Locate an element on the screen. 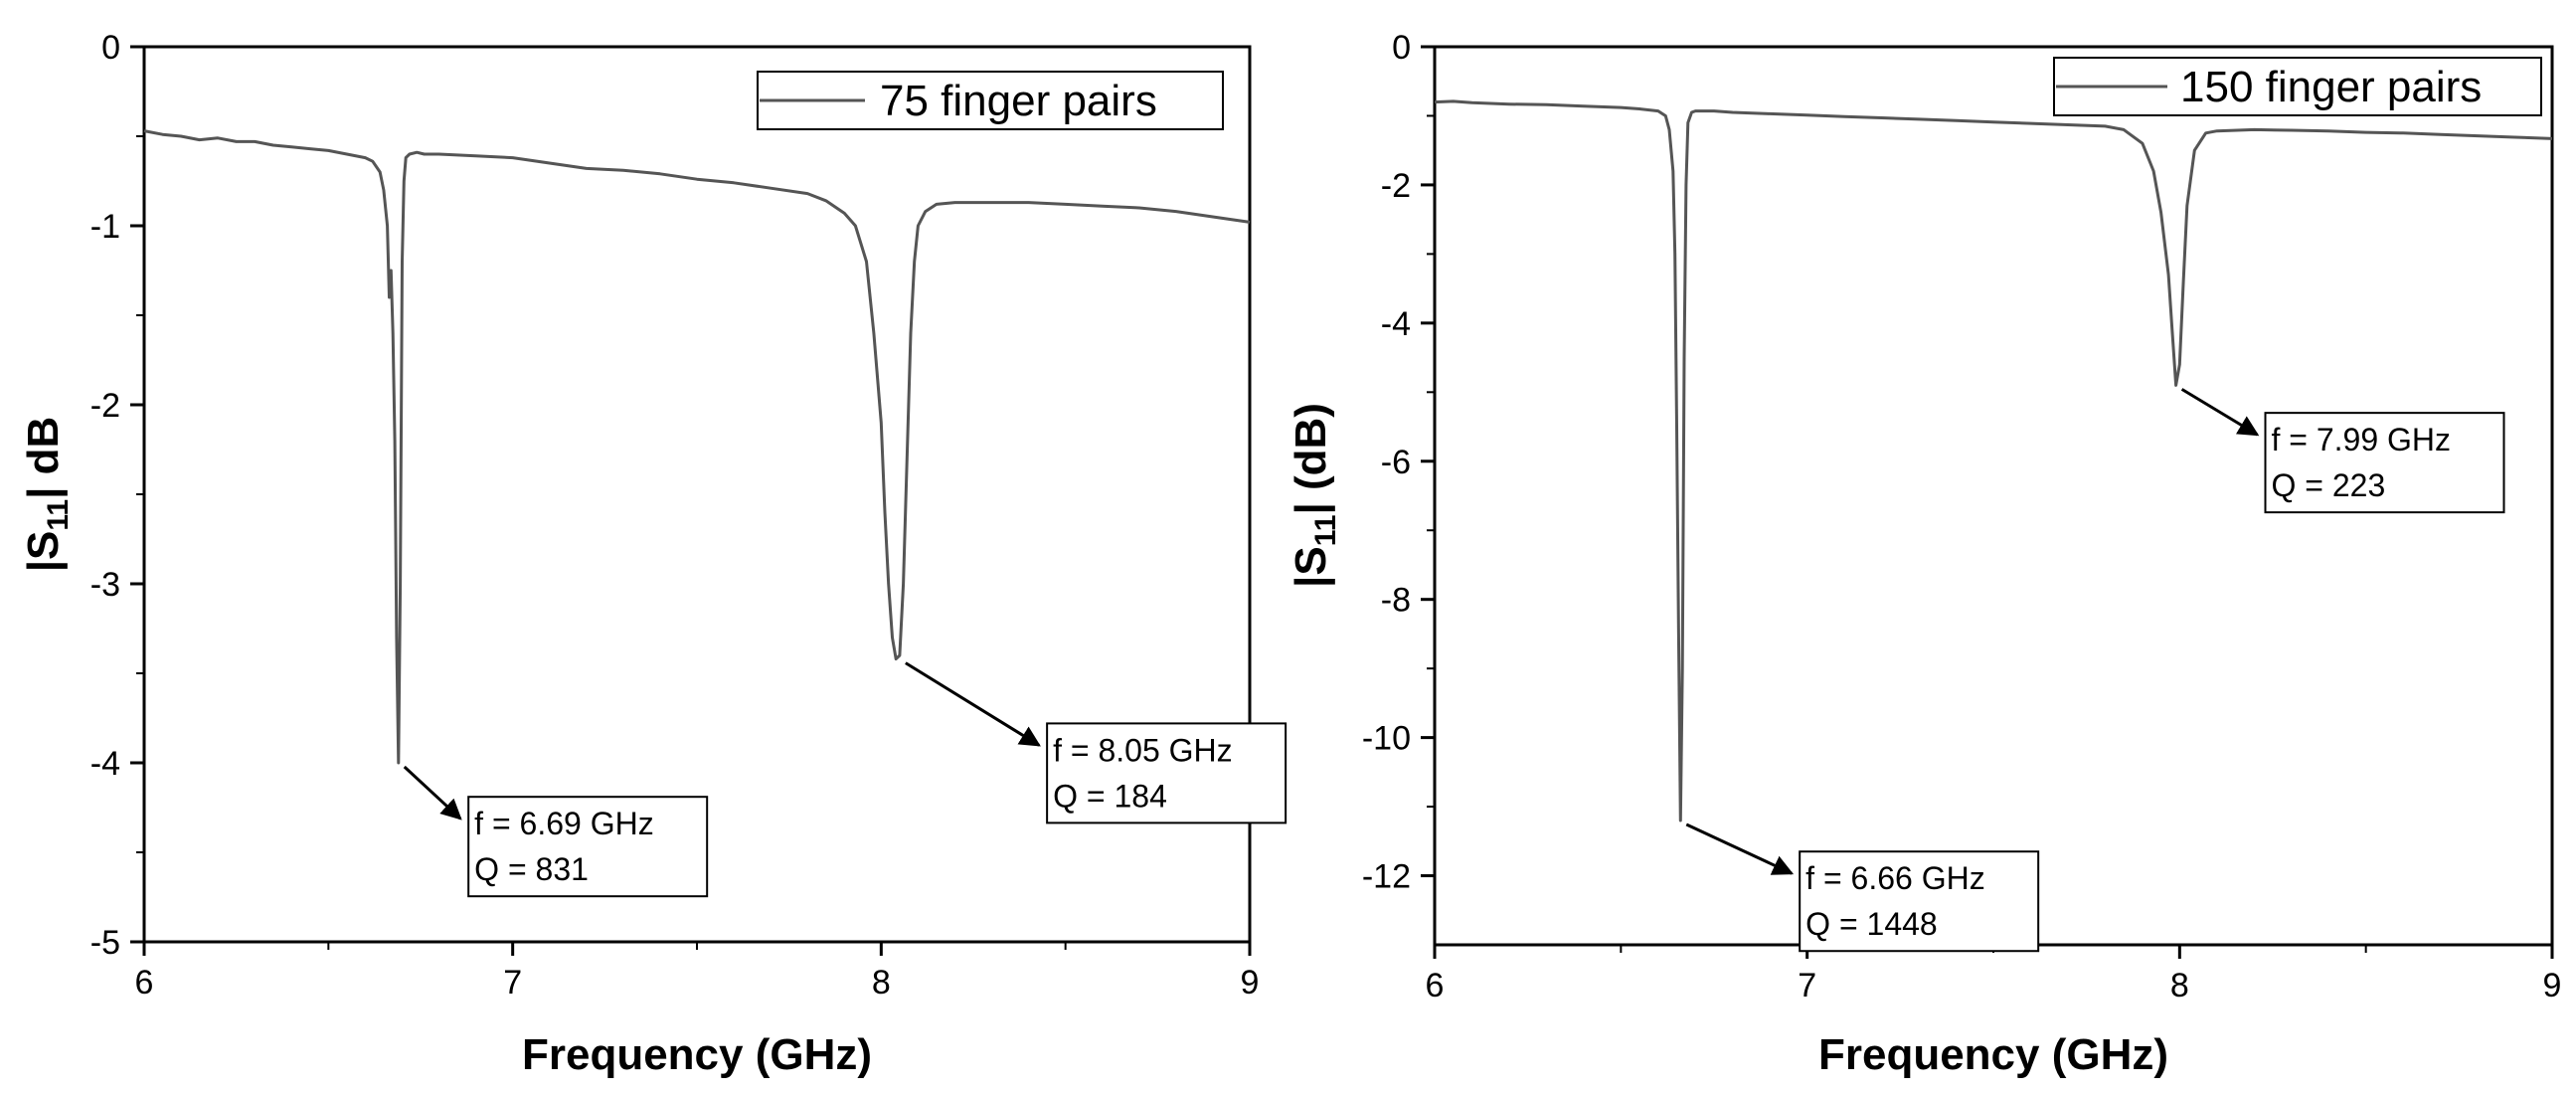 The height and width of the screenshot is (1094, 2576). legend: 75 finger pairs is located at coordinates (990, 101).